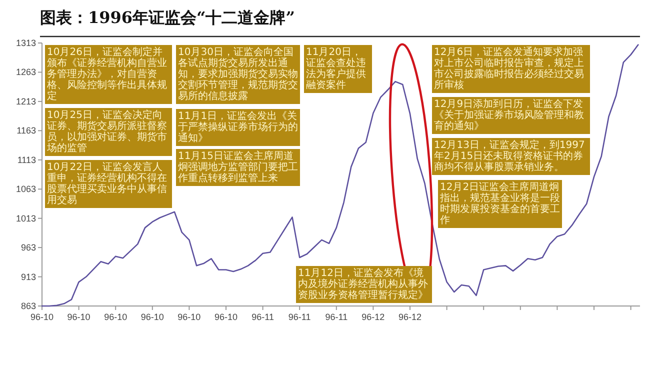 The height and width of the screenshot is (366, 650). I want to click on y-tick-label: 863, so click(28, 306).